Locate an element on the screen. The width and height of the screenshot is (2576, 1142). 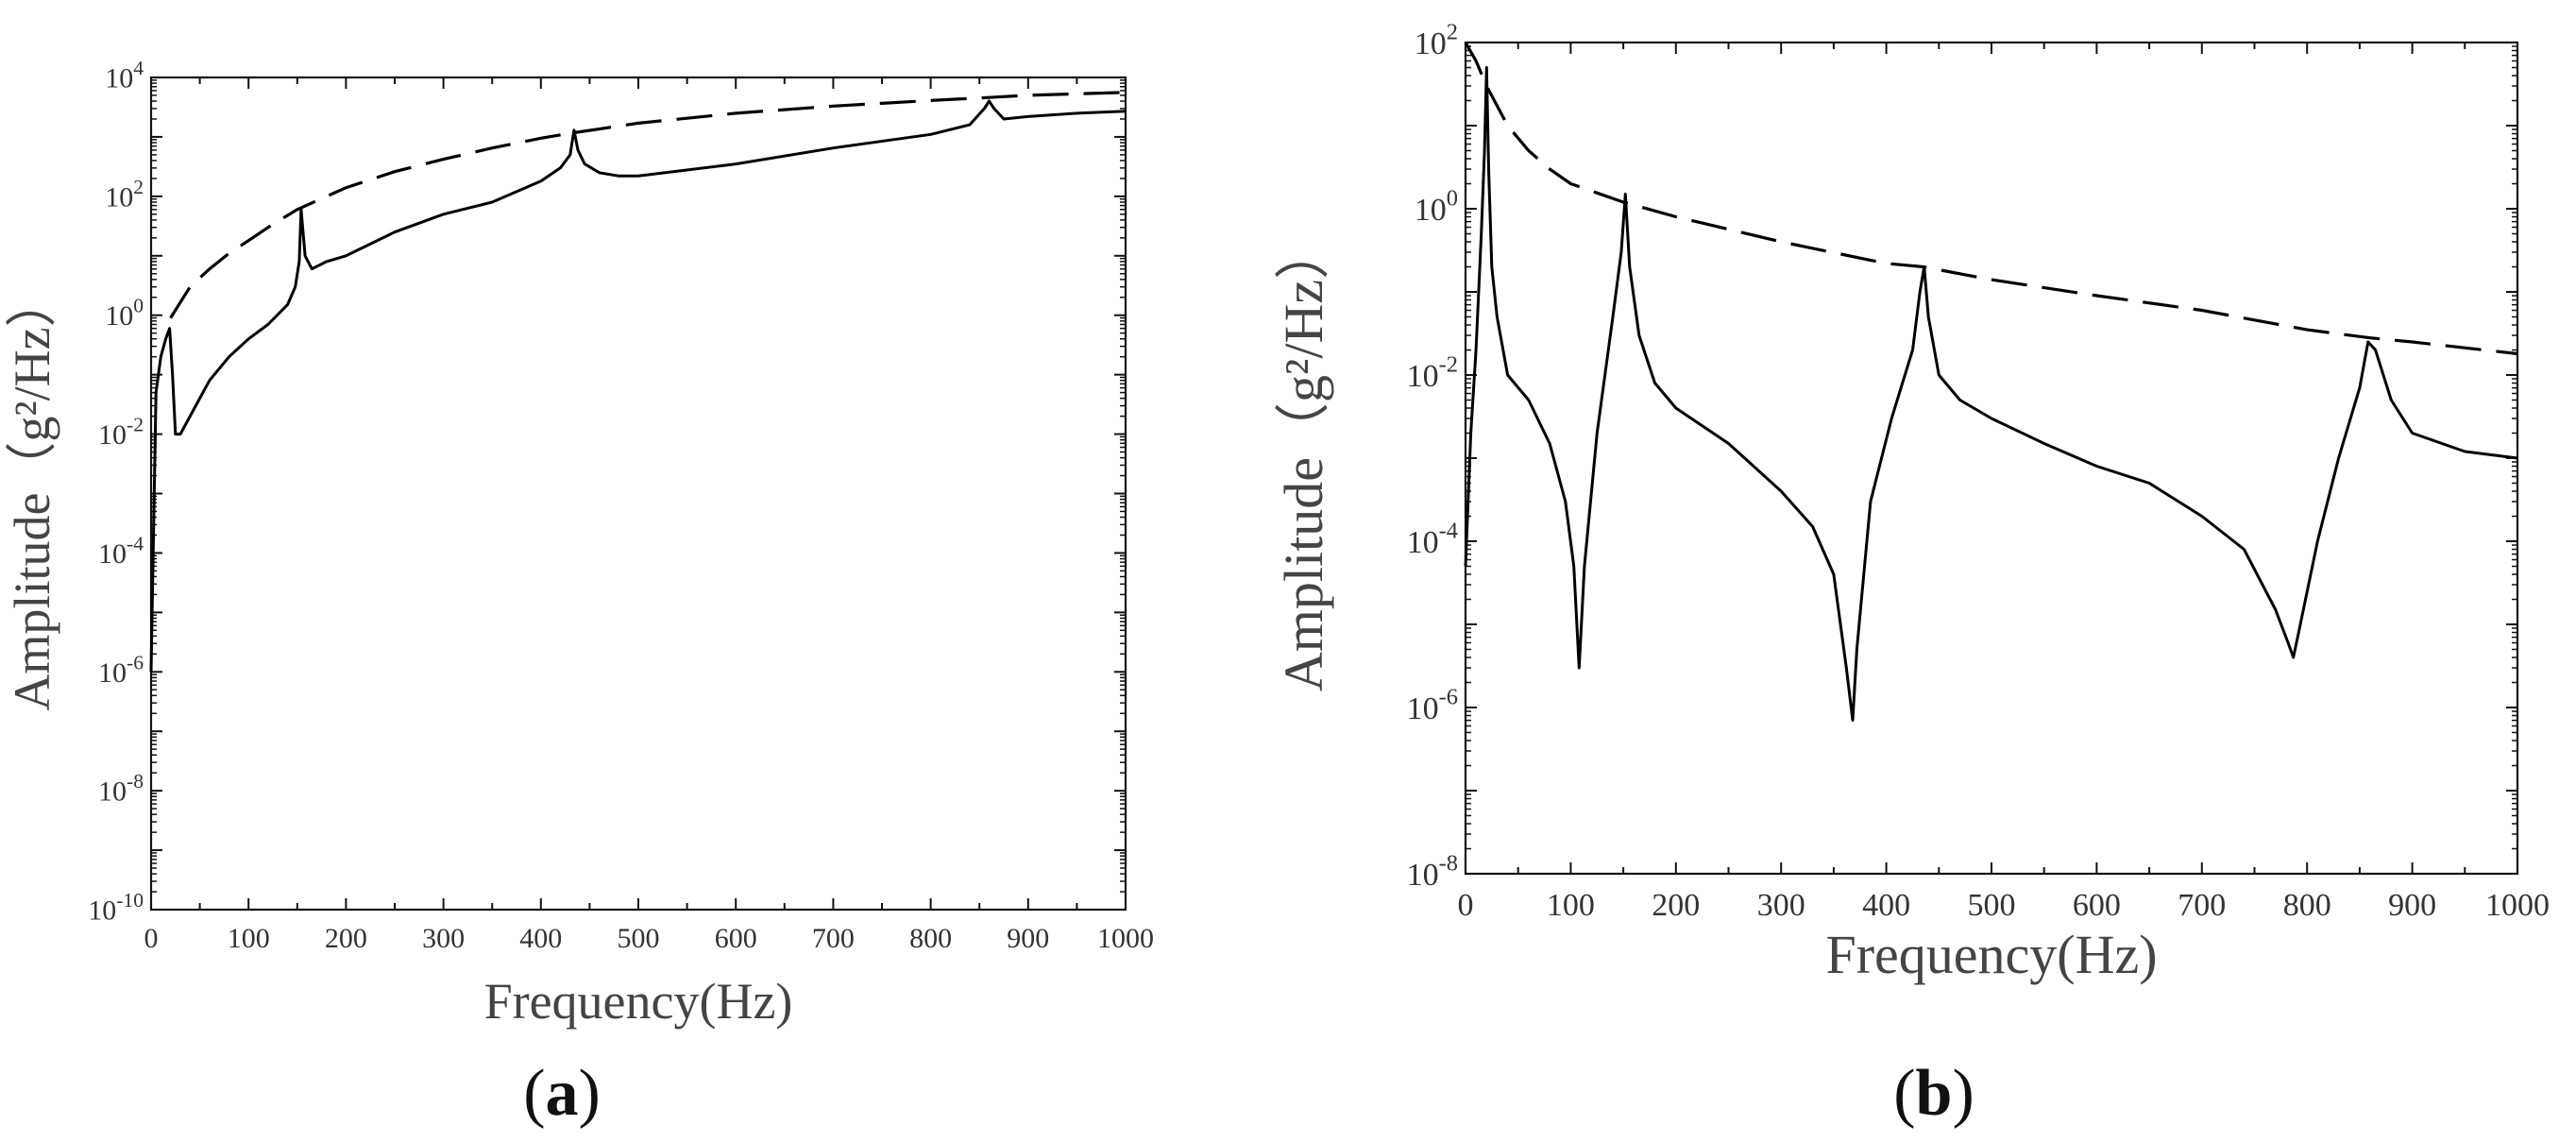
y-tick-label: 10⁻¹⁰ is located at coordinates (116, 908).